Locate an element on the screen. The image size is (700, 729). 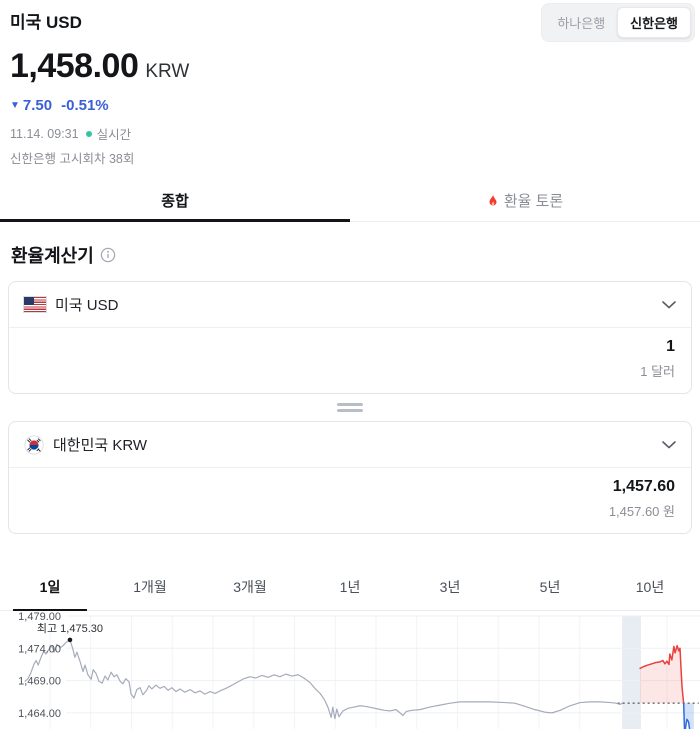
current-rate: 1,458.00 is located at coordinates (74, 66).